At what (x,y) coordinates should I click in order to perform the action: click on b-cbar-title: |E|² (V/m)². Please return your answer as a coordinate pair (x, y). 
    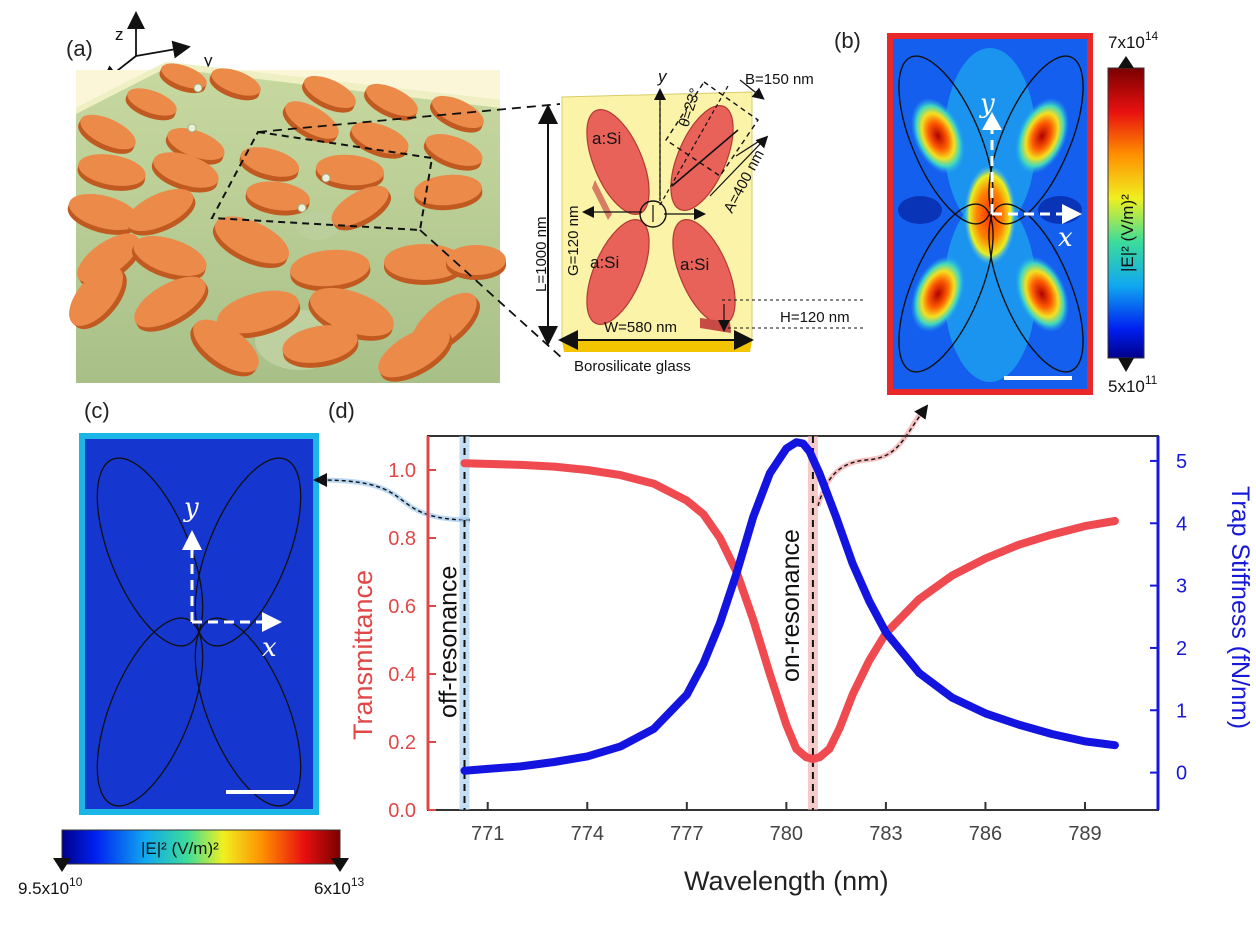
    Looking at the image, I should click on (1127, 233).